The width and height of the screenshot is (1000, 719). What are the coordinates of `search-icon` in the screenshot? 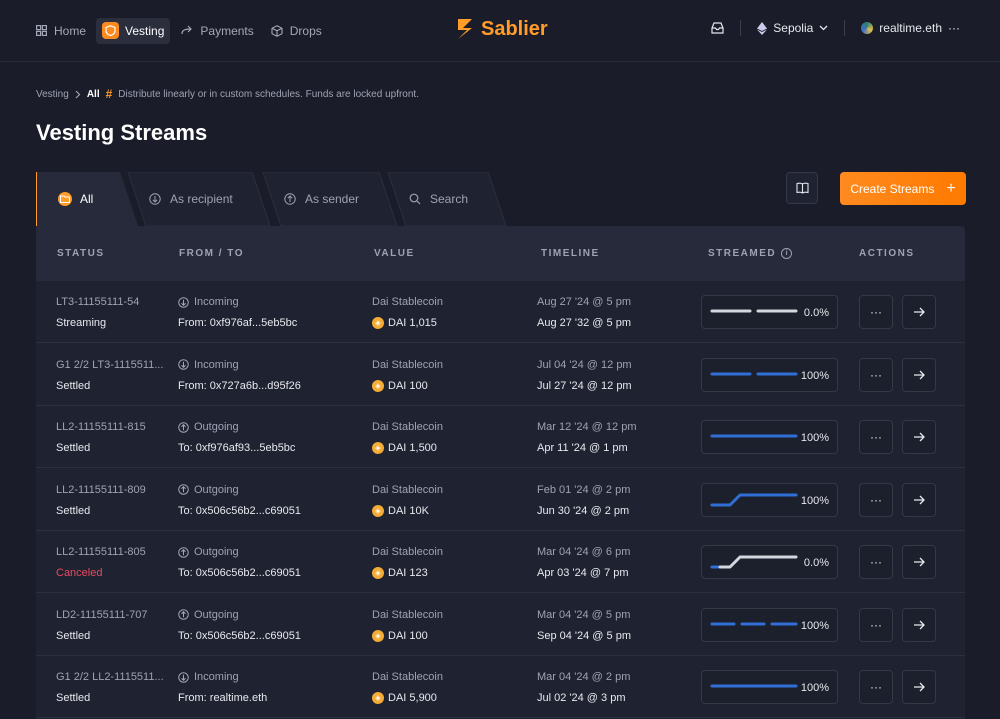 It's located at (415, 199).